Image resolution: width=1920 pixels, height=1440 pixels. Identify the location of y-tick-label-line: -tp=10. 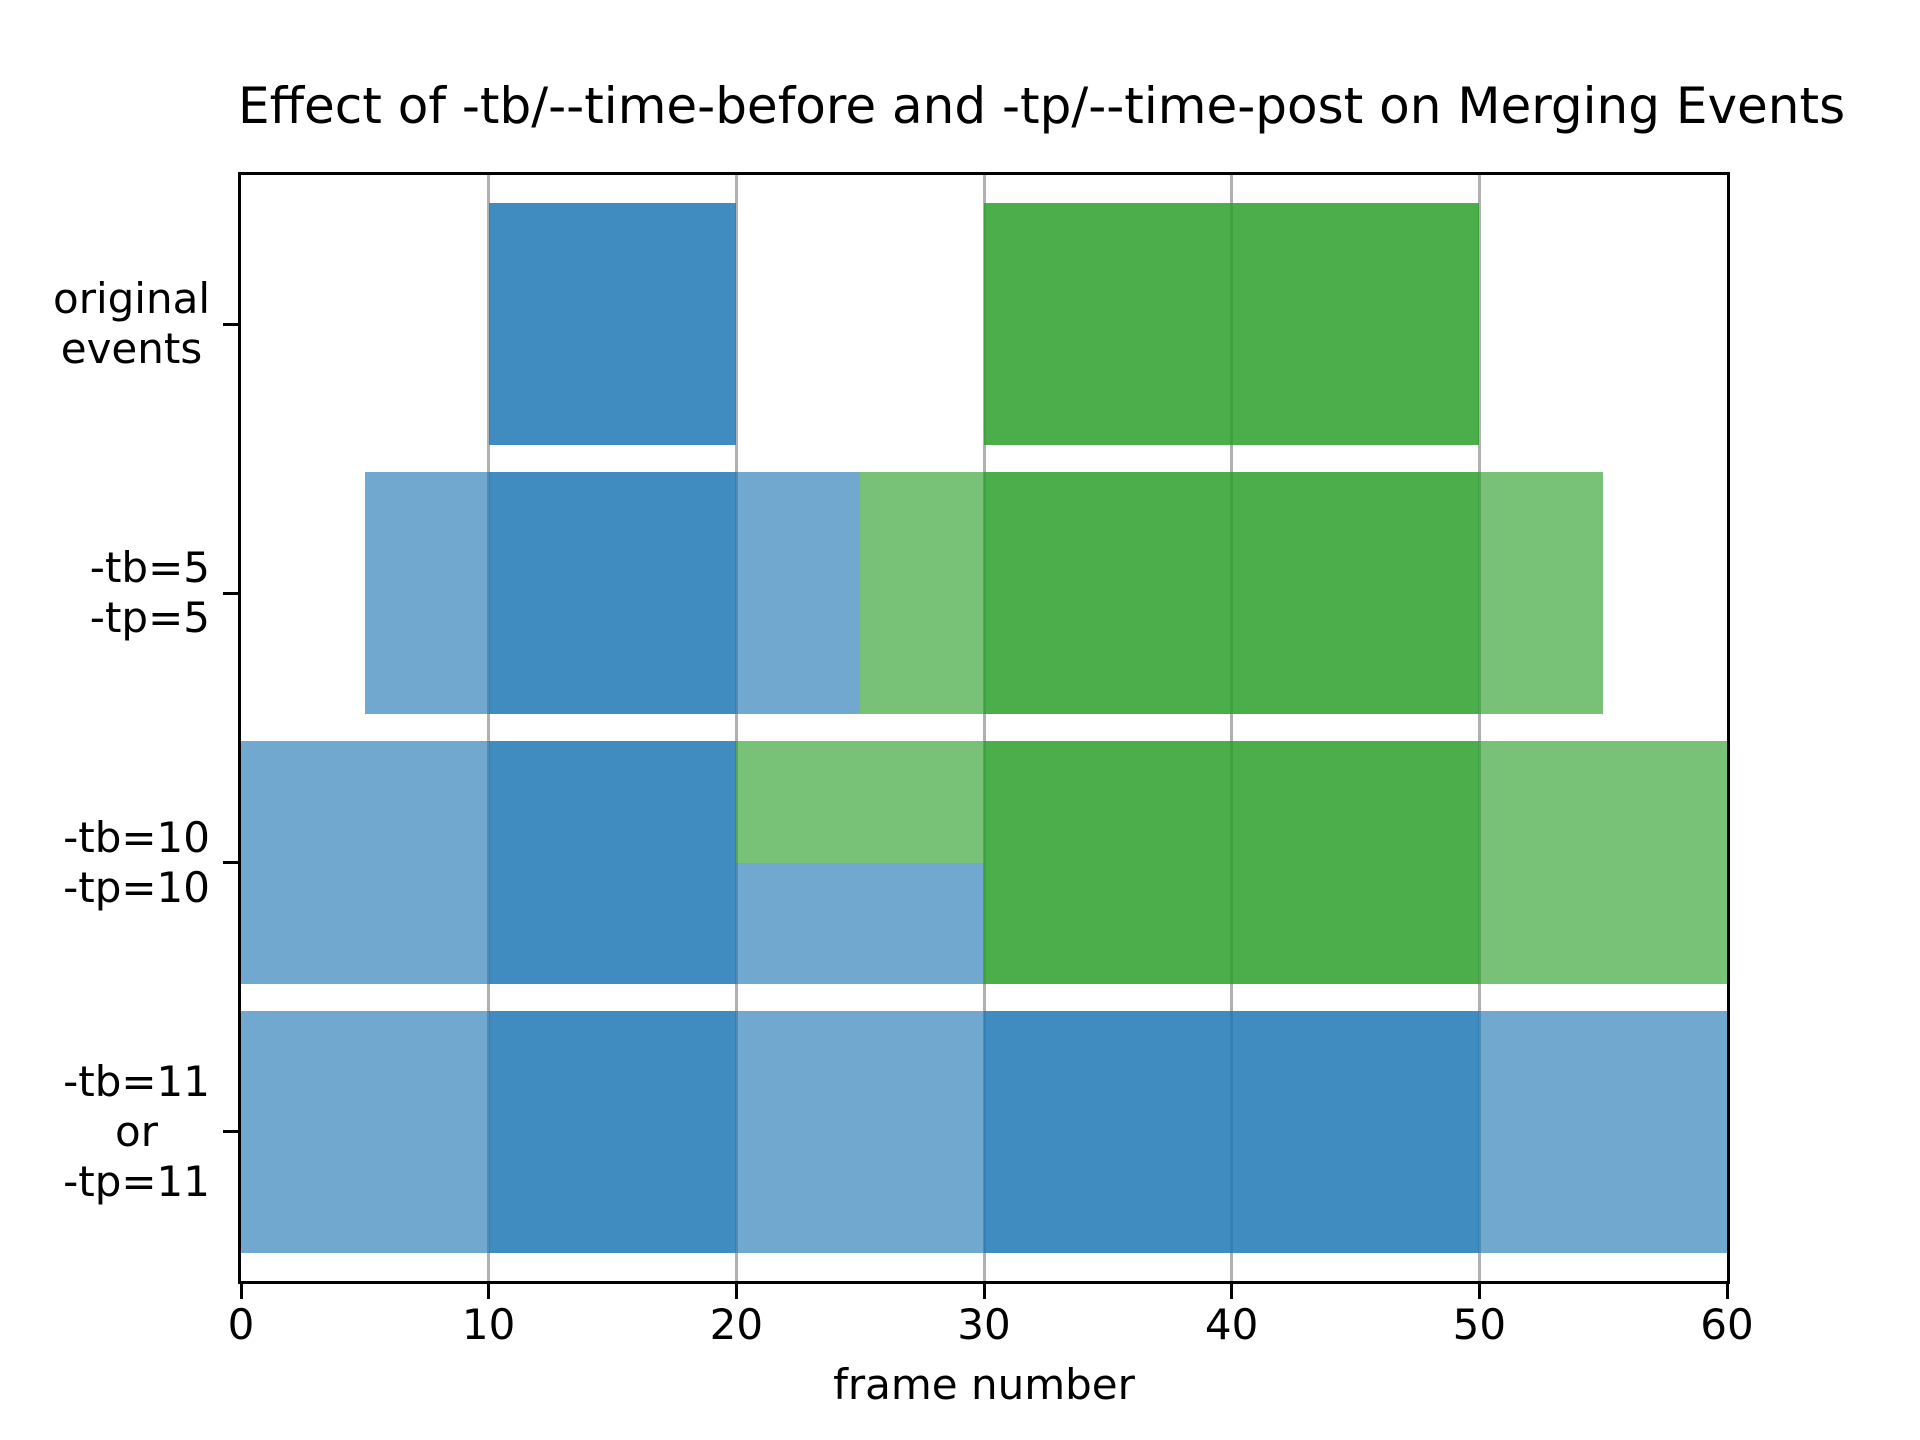
(136, 887).